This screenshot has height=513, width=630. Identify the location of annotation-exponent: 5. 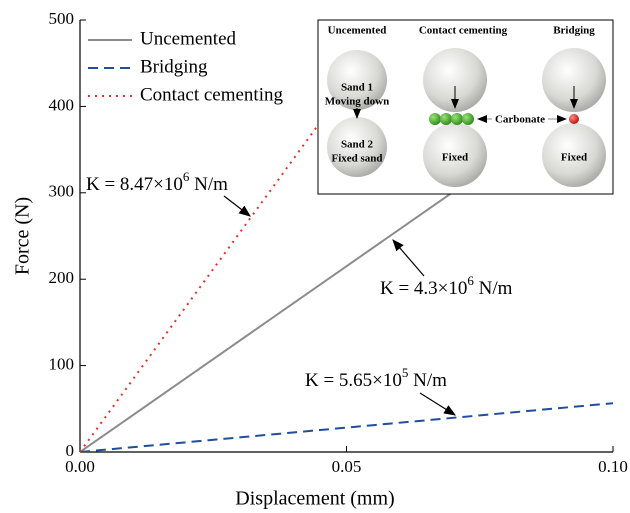
(405, 372).